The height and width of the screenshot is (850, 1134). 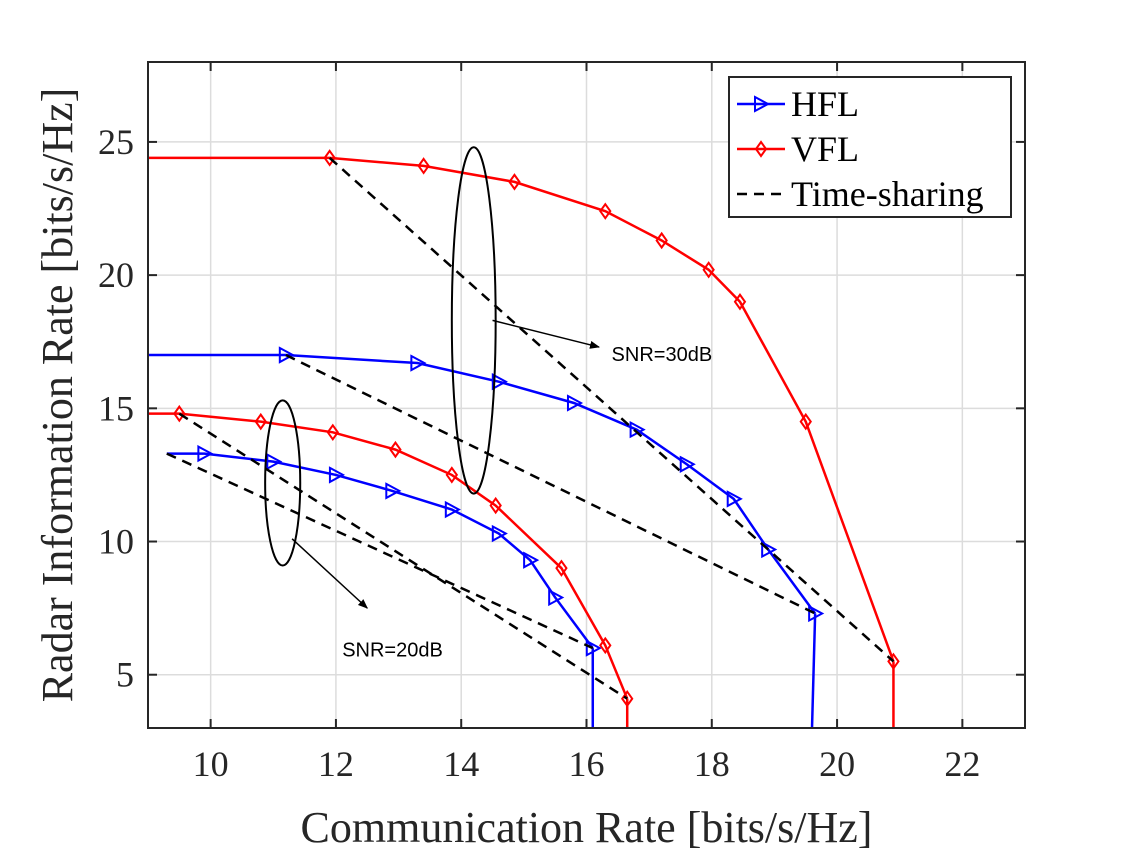 What do you see at coordinates (962, 764) in the screenshot?
I see `x-tick-label: 22` at bounding box center [962, 764].